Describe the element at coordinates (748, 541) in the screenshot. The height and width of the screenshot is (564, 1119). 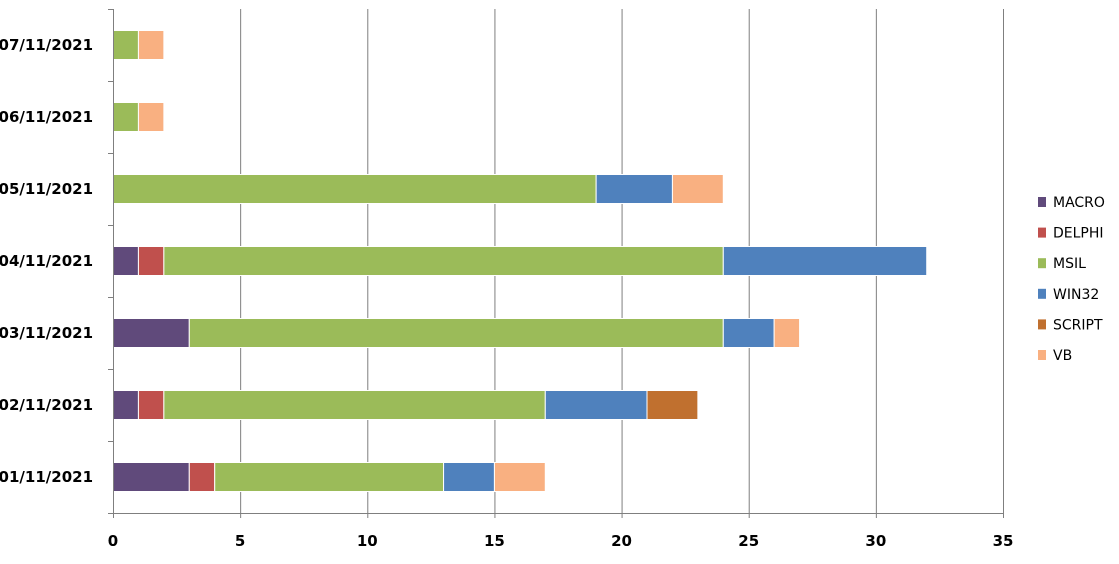
I see `x-tick-label-25: 25` at that location.